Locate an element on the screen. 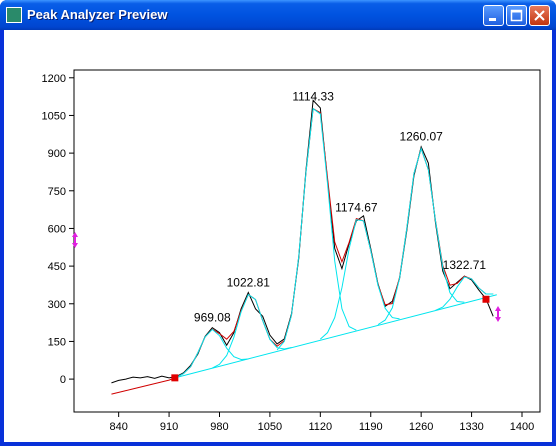 The width and height of the screenshot is (556, 447). minimize-button is located at coordinates (493, 15).